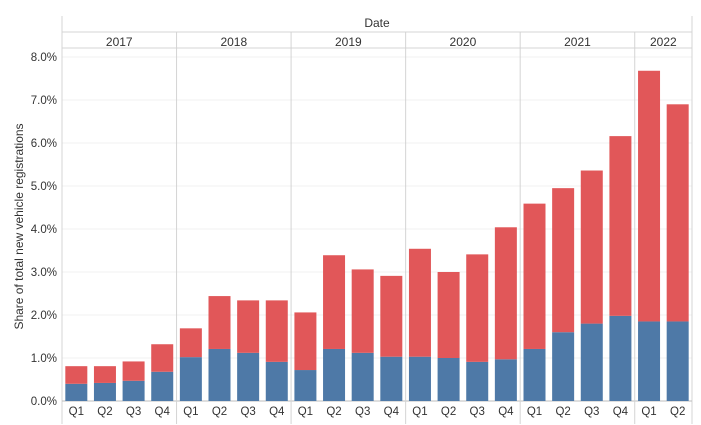 Image resolution: width=701 pixels, height=425 pixels. What do you see at coordinates (44, 402) in the screenshot?
I see `y-tick-label: 0.0%` at bounding box center [44, 402].